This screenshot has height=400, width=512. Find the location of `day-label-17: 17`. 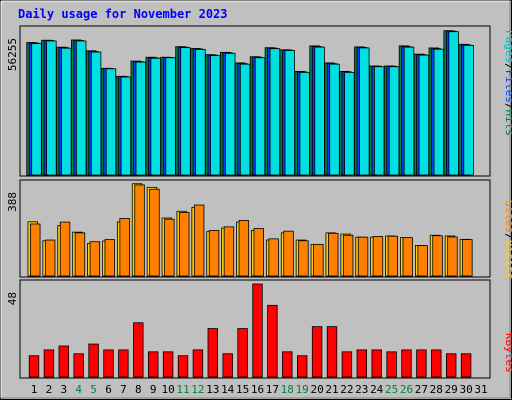

day-label-17: 17 is located at coordinates (272, 389).